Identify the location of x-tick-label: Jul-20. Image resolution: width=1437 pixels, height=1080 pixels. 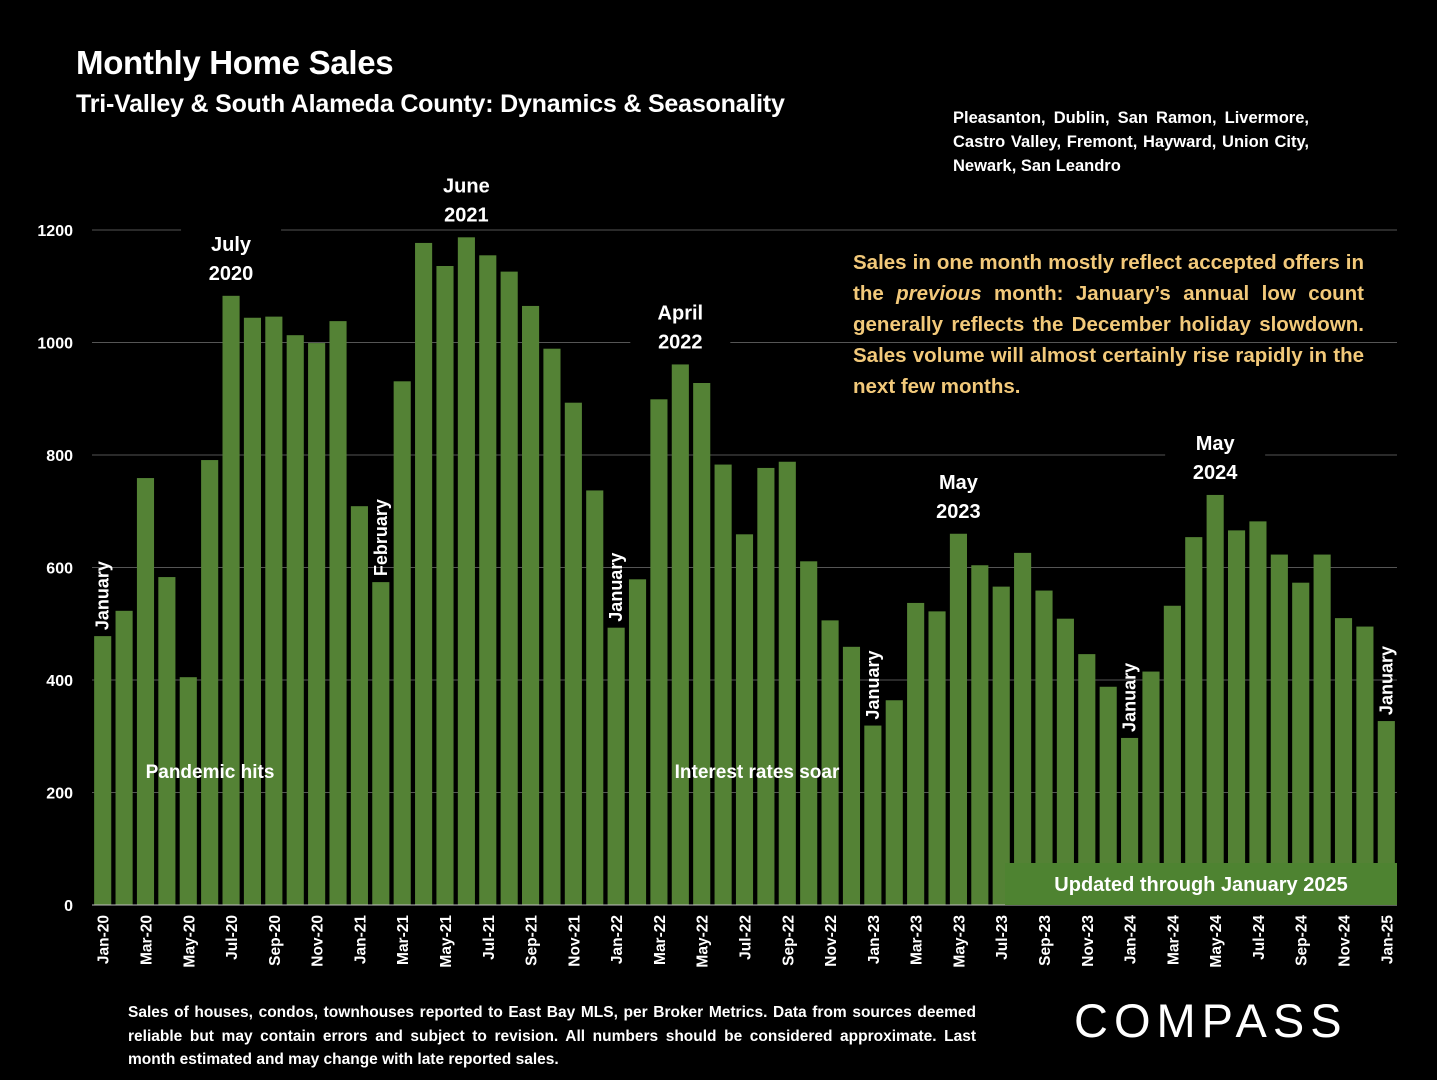
(232, 937).